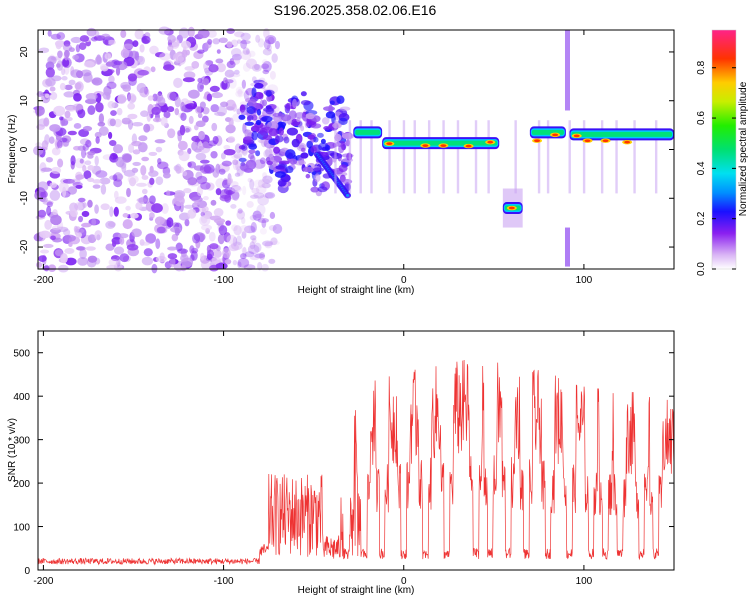 The width and height of the screenshot is (750, 600). I want to click on x-tick-label: 0, so click(404, 581).